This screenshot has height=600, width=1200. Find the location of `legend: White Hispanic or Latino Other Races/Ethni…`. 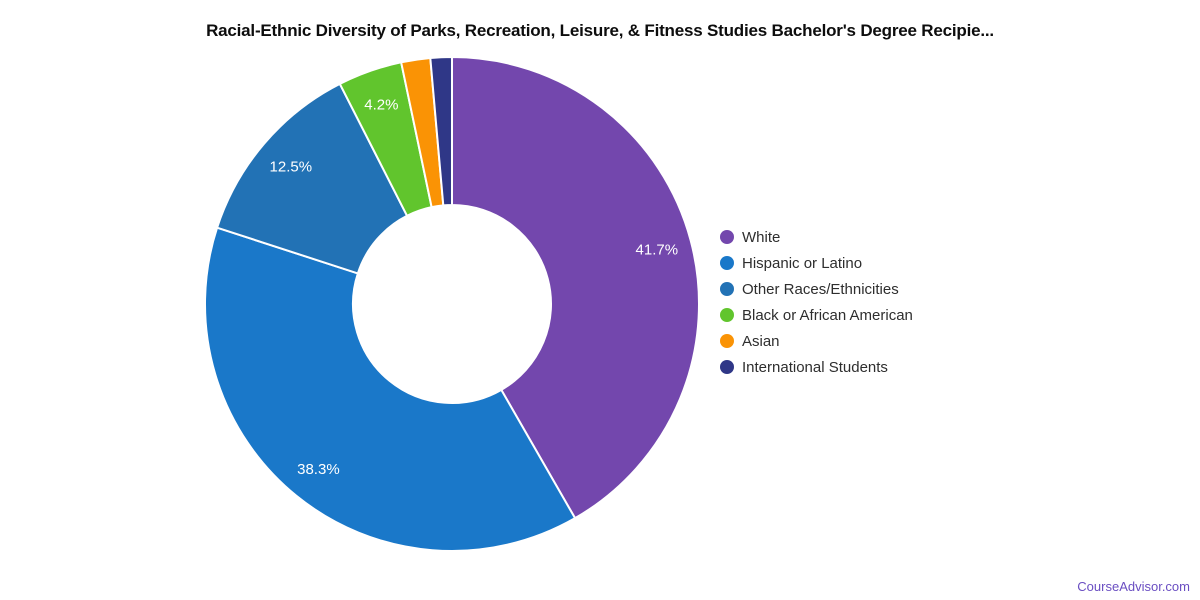

legend: White Hispanic or Latino Other Races/Ethni… is located at coordinates (816, 302).